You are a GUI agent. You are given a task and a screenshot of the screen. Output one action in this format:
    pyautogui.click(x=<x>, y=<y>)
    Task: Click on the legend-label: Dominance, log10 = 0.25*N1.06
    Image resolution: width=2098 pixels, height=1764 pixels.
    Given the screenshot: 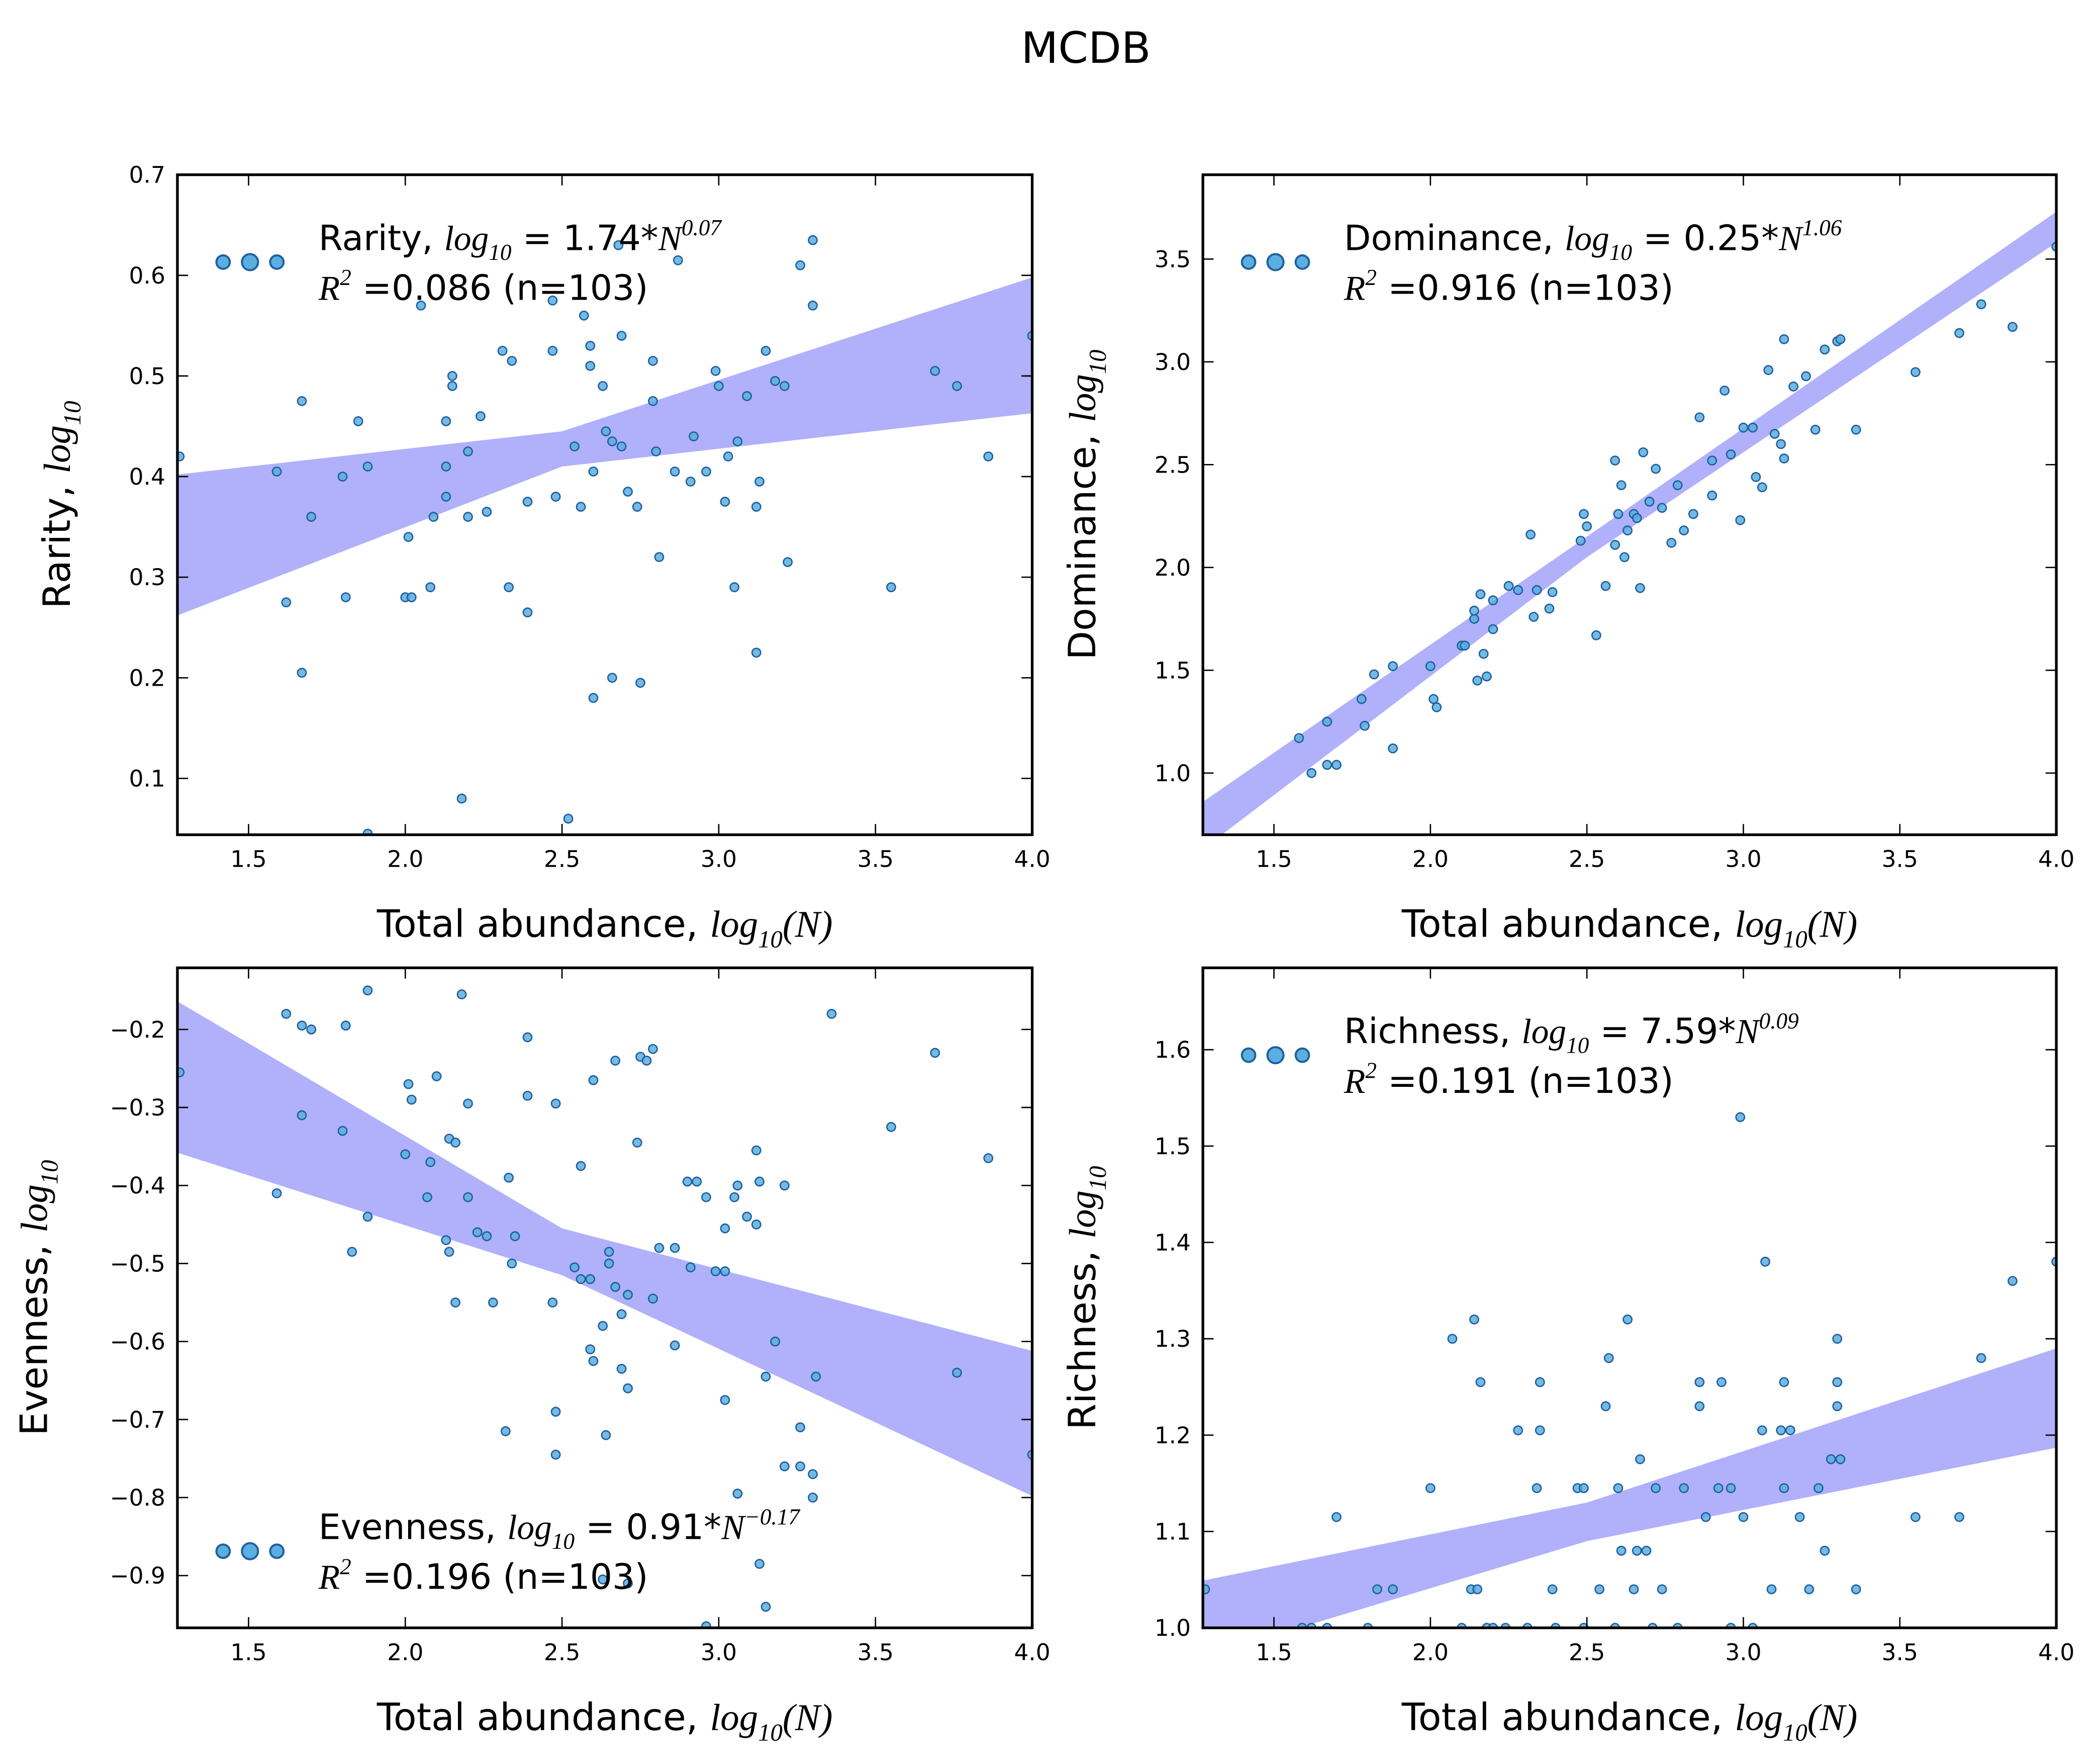 What is the action you would take?
    pyautogui.click(x=1593, y=240)
    